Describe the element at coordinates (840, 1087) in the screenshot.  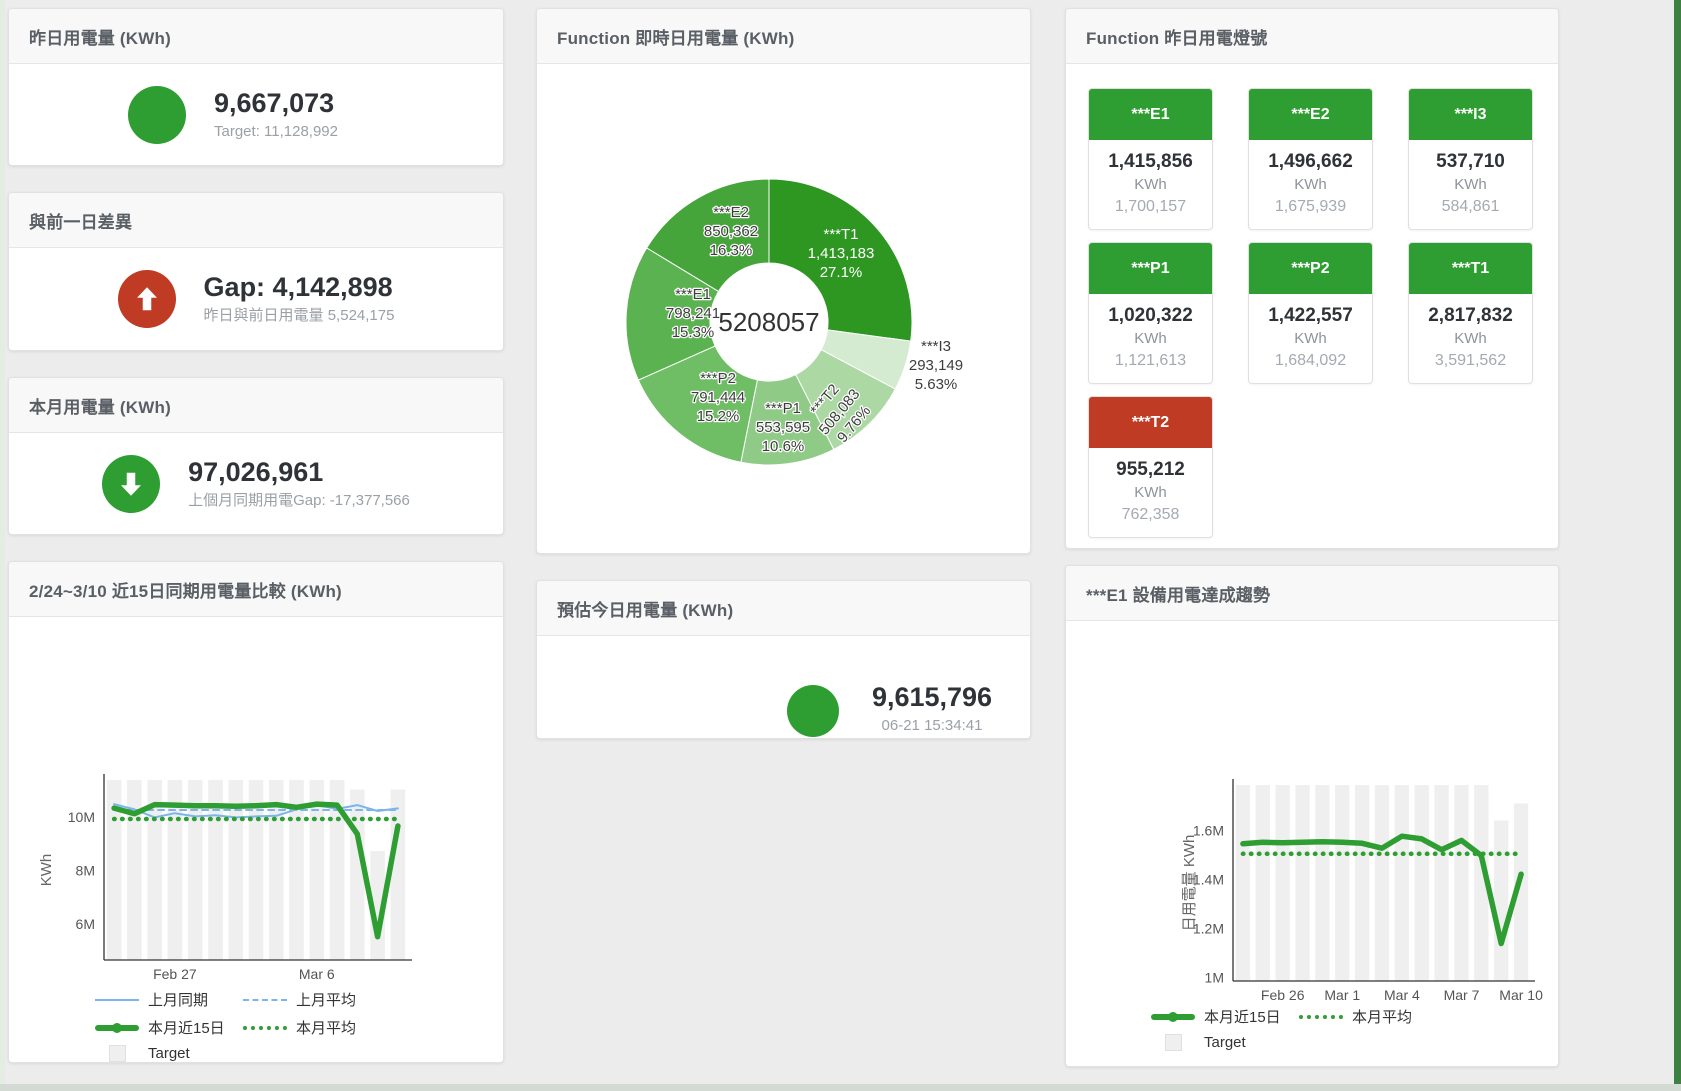
I see `page-bottom-edge` at that location.